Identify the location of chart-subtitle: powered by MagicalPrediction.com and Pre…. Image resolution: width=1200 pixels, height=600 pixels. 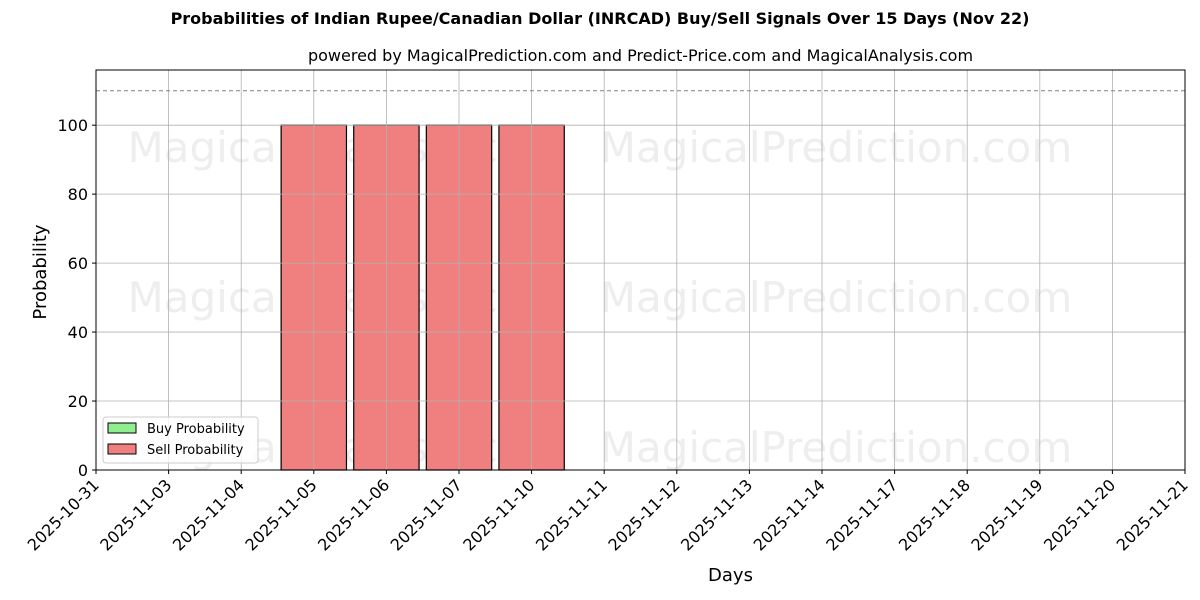
(640, 55).